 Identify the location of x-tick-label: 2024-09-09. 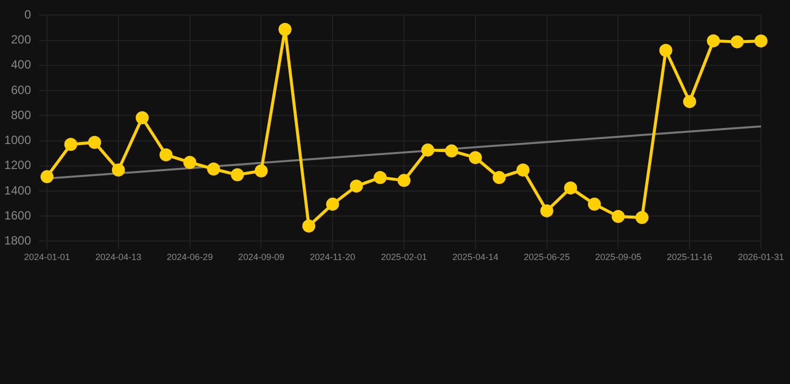
(261, 257).